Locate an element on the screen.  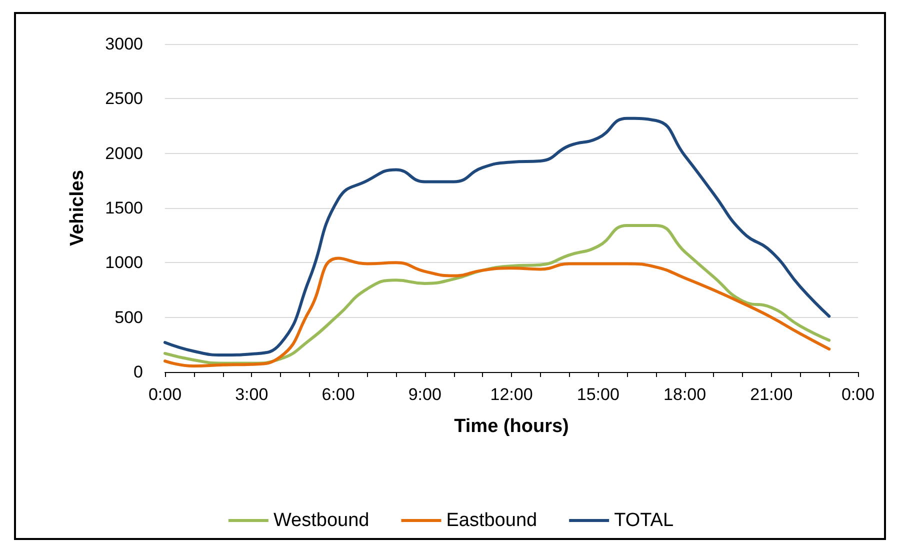
legend-label: Westbound is located at coordinates (321, 520).